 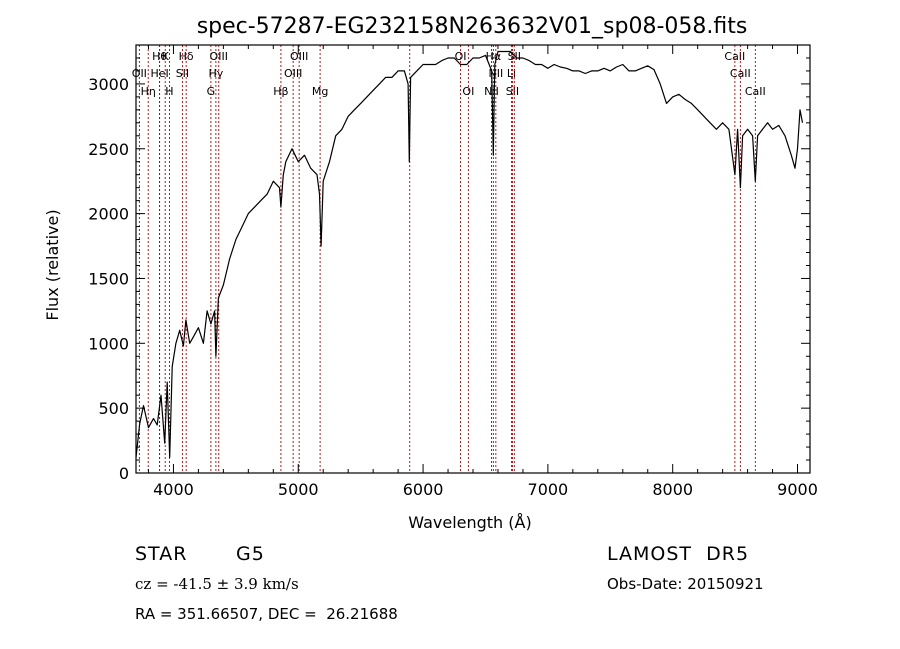 I want to click on object-subclass: G5, so click(x=250, y=554).